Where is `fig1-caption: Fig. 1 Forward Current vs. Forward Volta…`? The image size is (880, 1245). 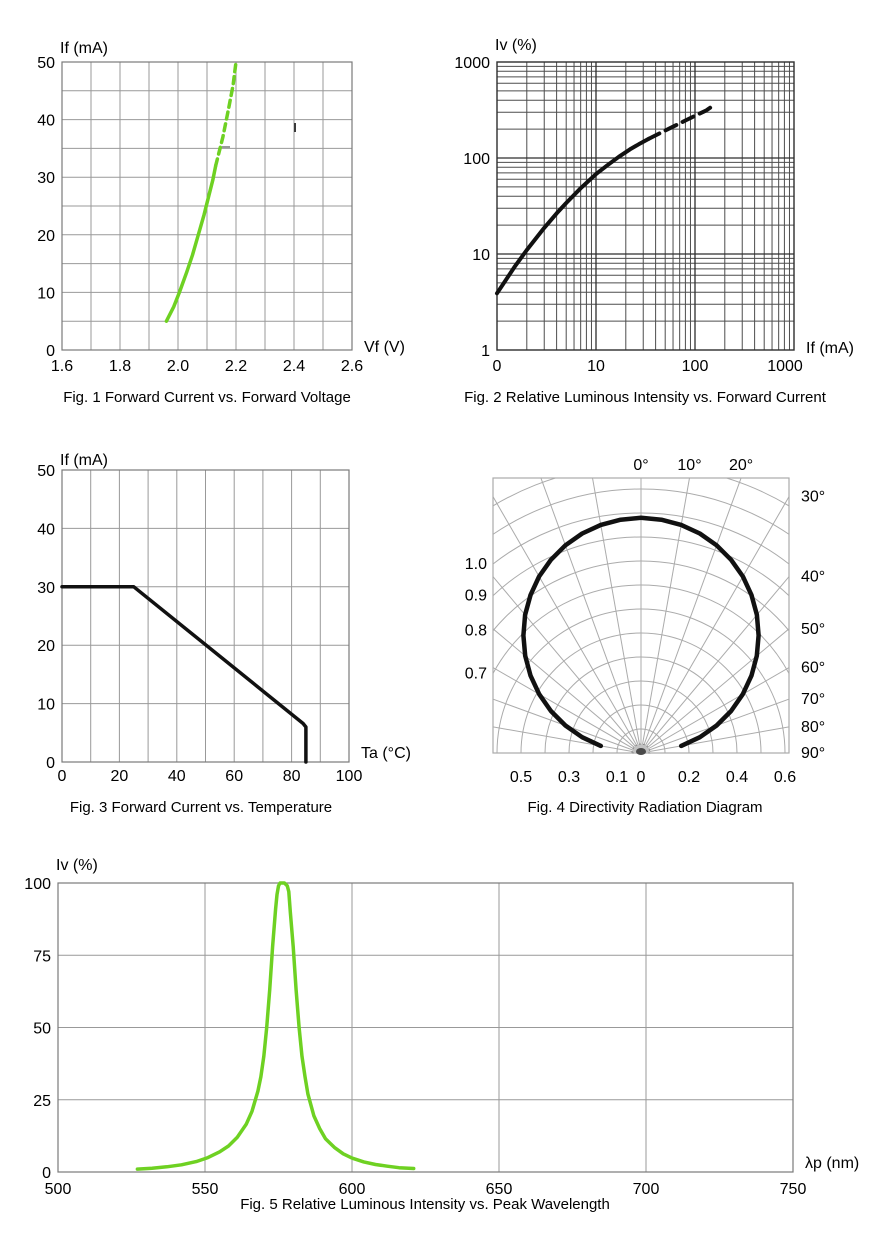
fig1-caption: Fig. 1 Forward Current vs. Forward Volta… is located at coordinates (207, 397).